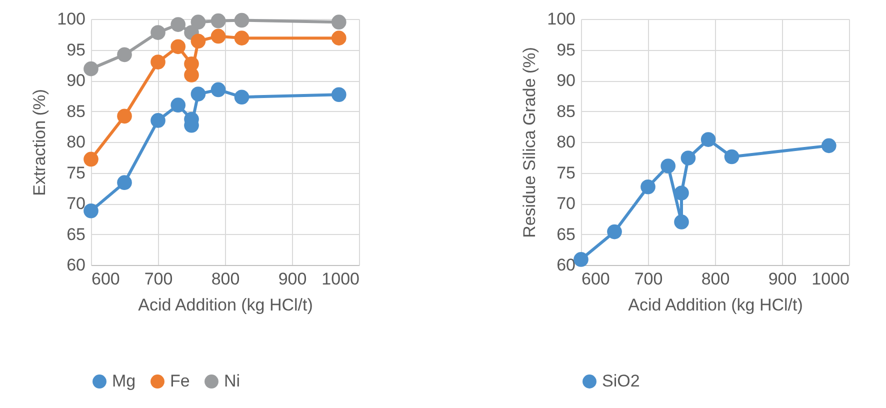 Image resolution: width=886 pixels, height=408 pixels. I want to click on legend-label: Ni, so click(232, 381).